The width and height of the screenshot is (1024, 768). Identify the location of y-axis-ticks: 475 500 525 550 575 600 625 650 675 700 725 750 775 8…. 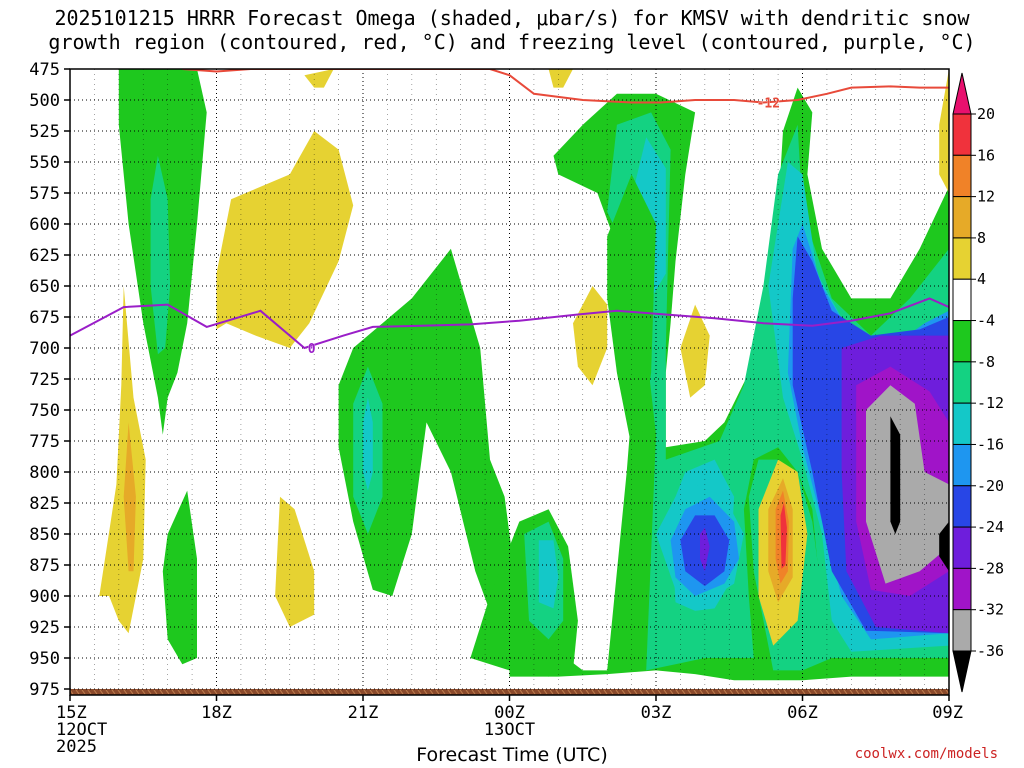
(49, 380).